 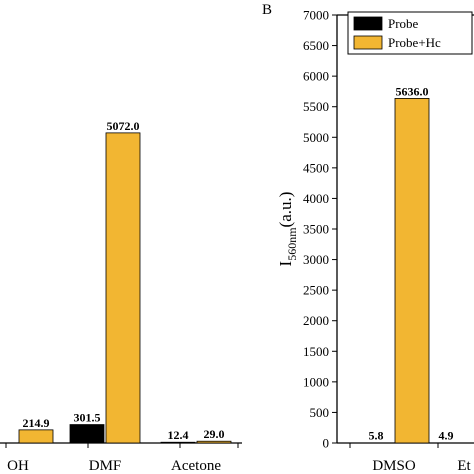 What do you see at coordinates (285, 263) in the screenshot?
I see `y-label-main: I` at bounding box center [285, 263].